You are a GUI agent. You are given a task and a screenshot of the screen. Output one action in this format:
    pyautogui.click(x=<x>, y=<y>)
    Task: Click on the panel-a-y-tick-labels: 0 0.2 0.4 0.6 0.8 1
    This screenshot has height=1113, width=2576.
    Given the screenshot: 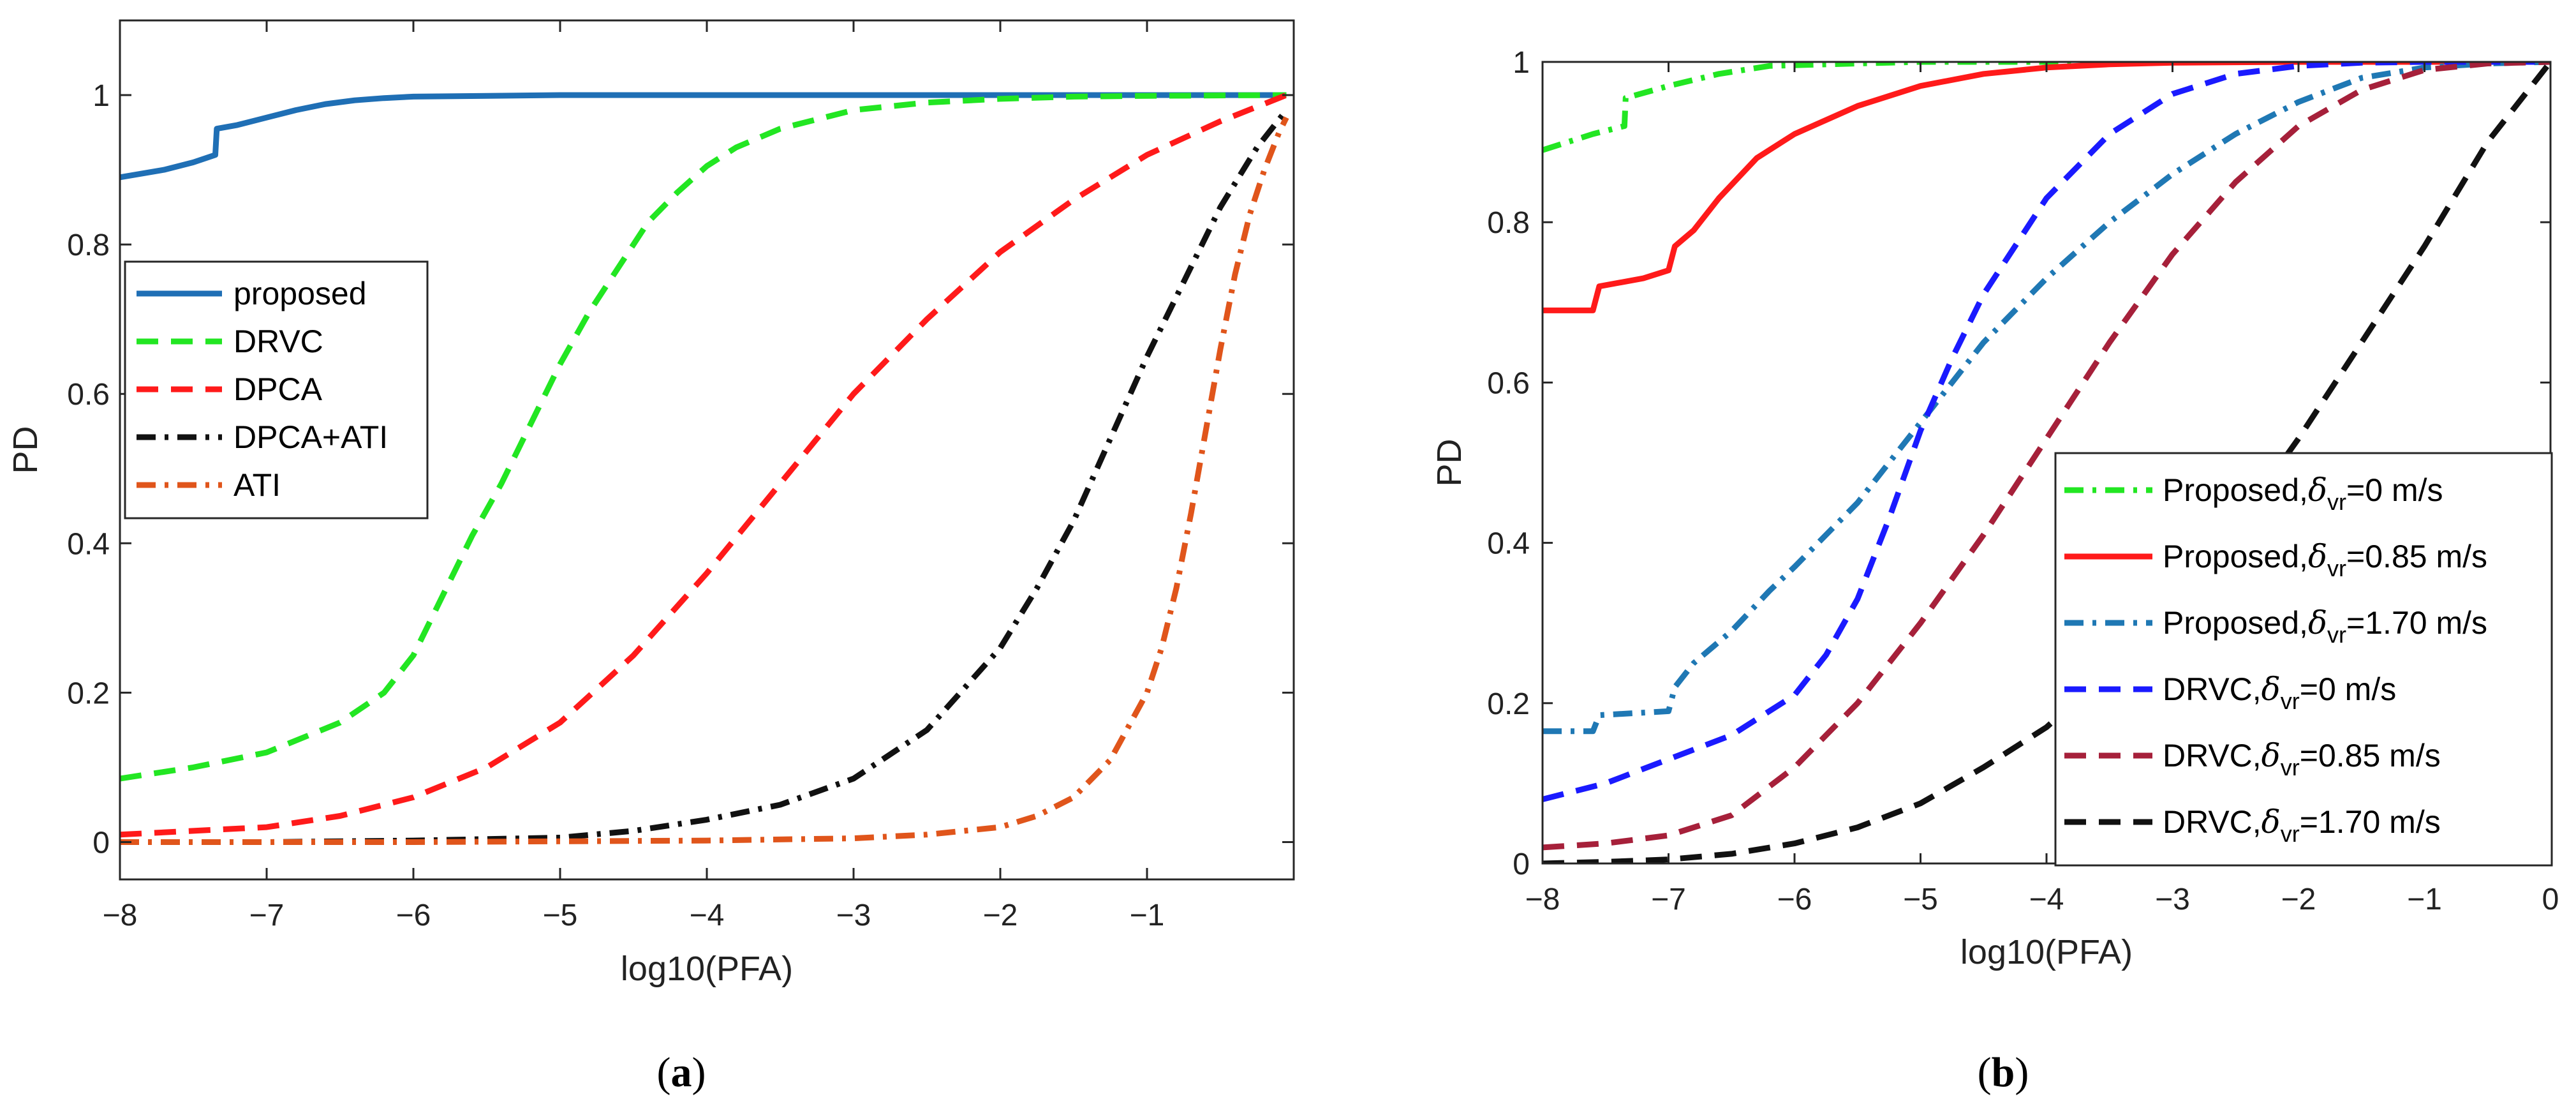 What is the action you would take?
    pyautogui.click(x=88, y=470)
    